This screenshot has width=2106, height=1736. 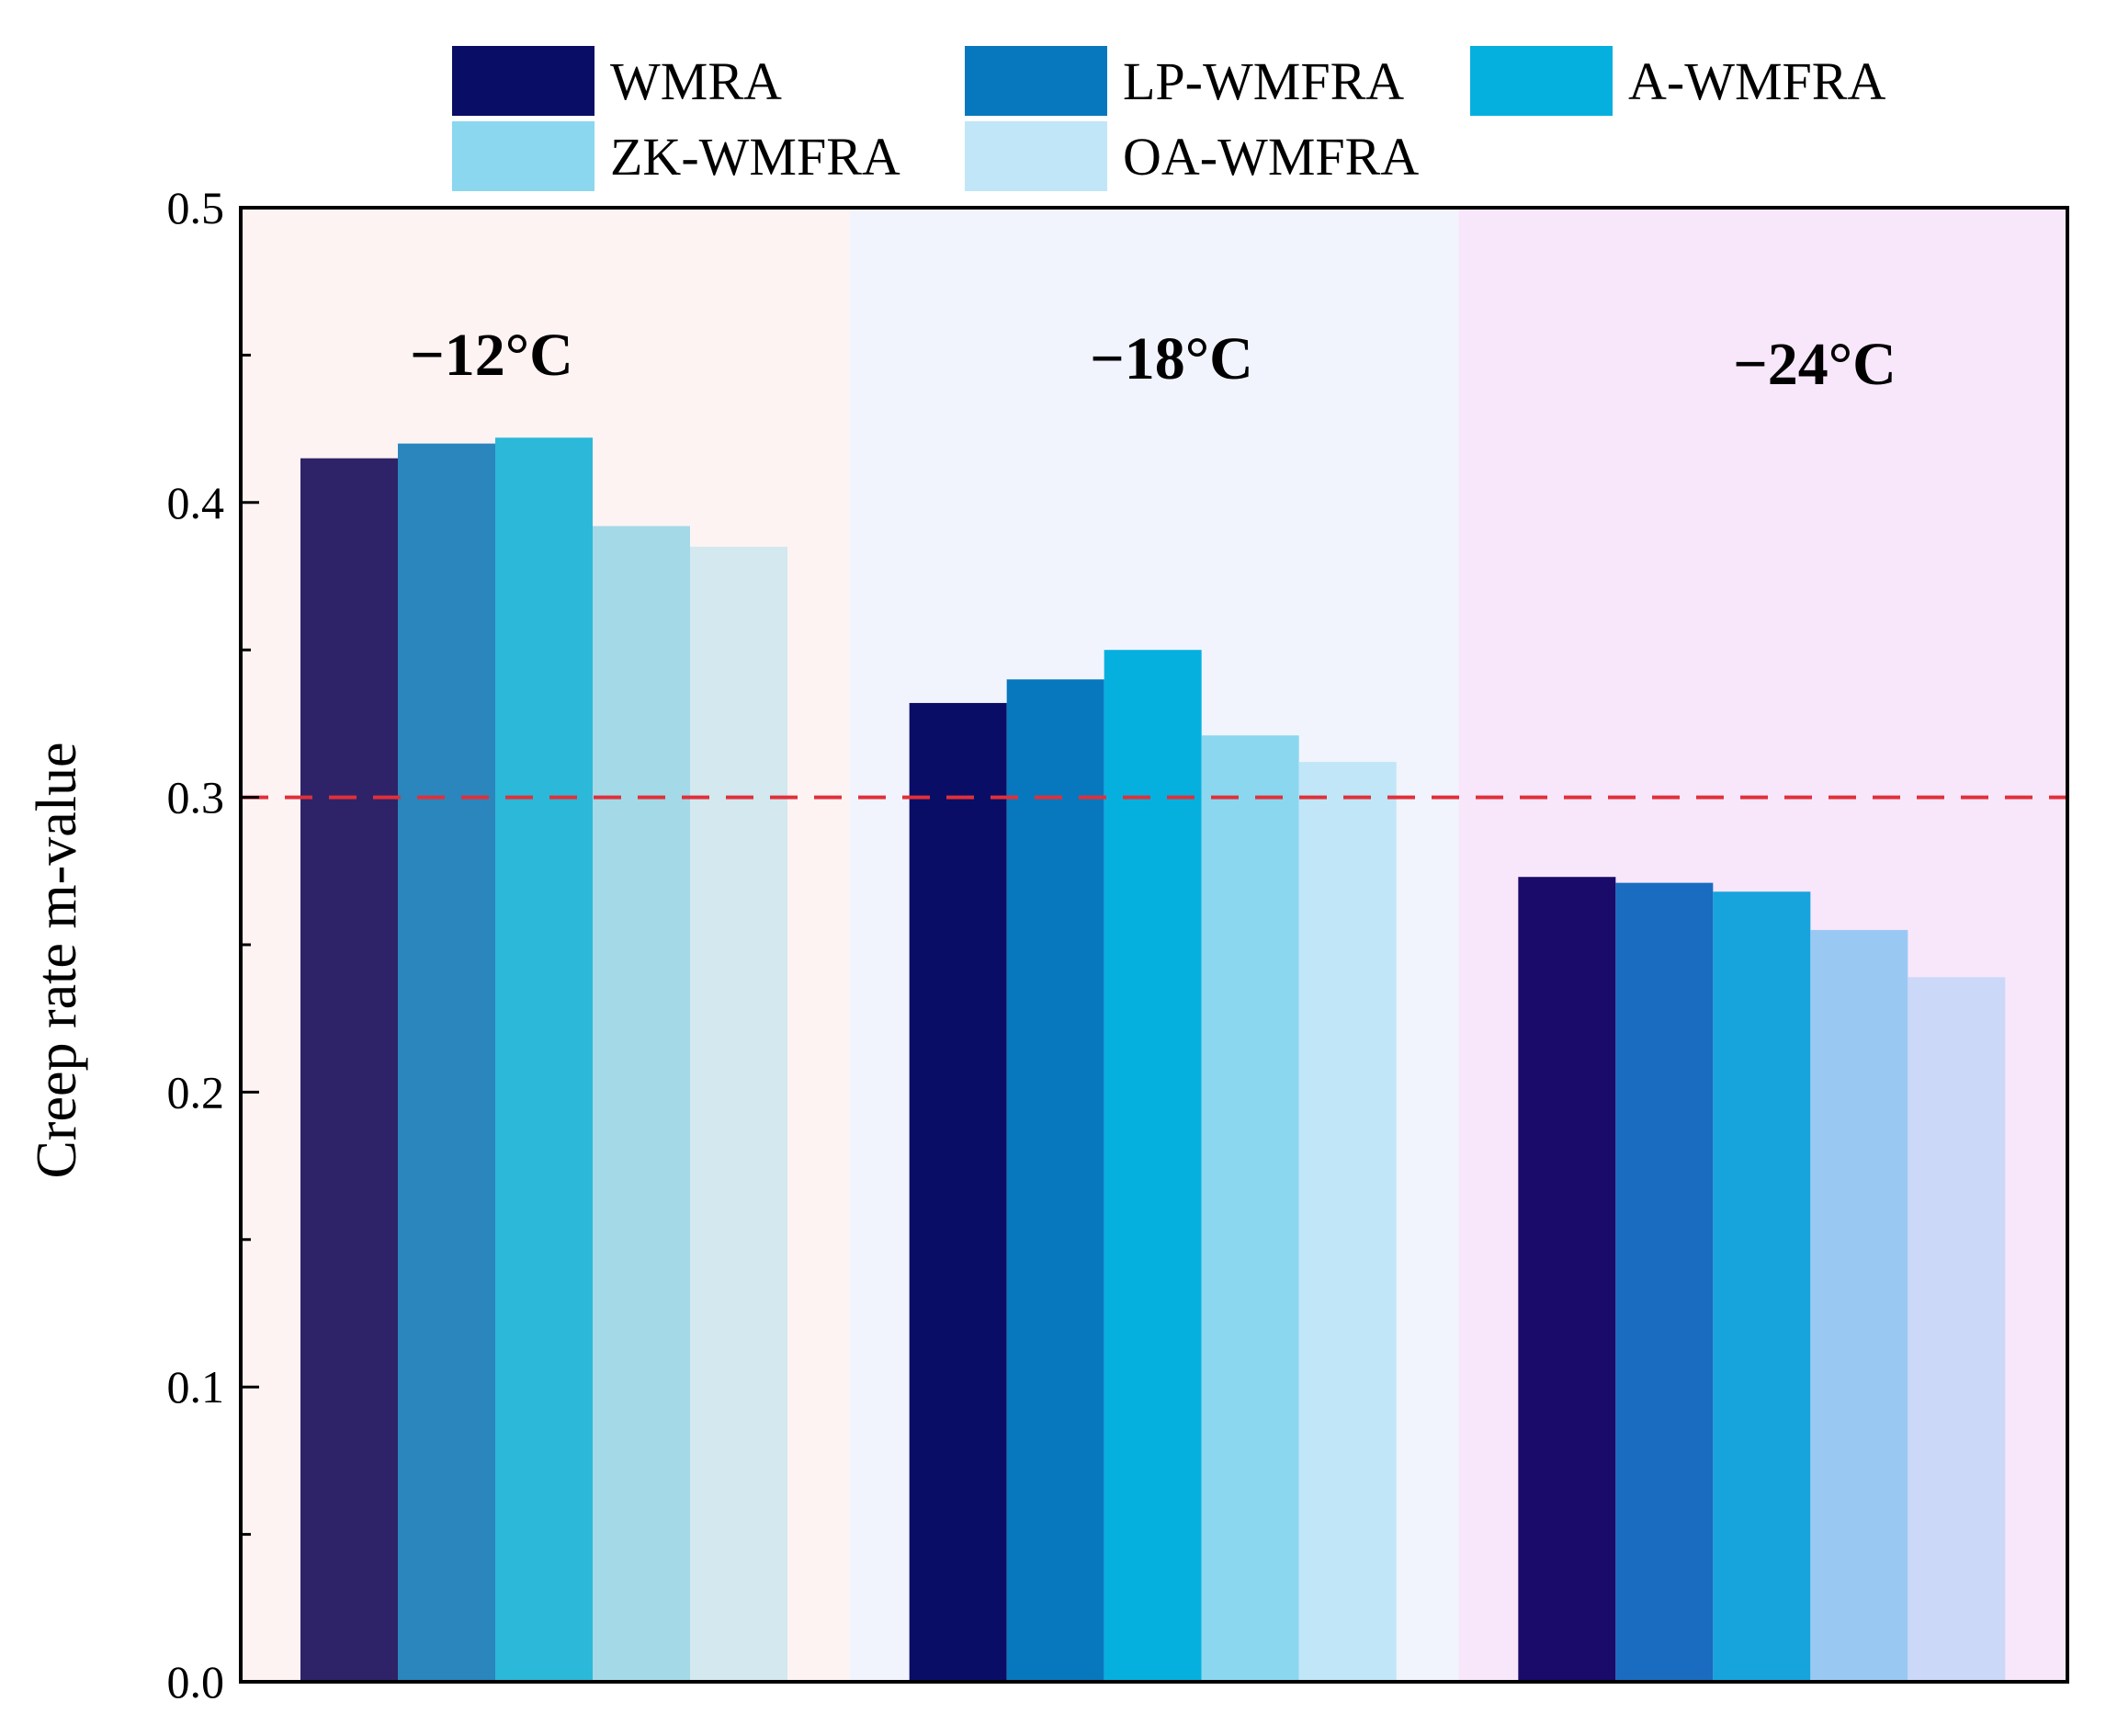 What do you see at coordinates (196, 797) in the screenshot?
I see `y-tick-label: 0.3` at bounding box center [196, 797].